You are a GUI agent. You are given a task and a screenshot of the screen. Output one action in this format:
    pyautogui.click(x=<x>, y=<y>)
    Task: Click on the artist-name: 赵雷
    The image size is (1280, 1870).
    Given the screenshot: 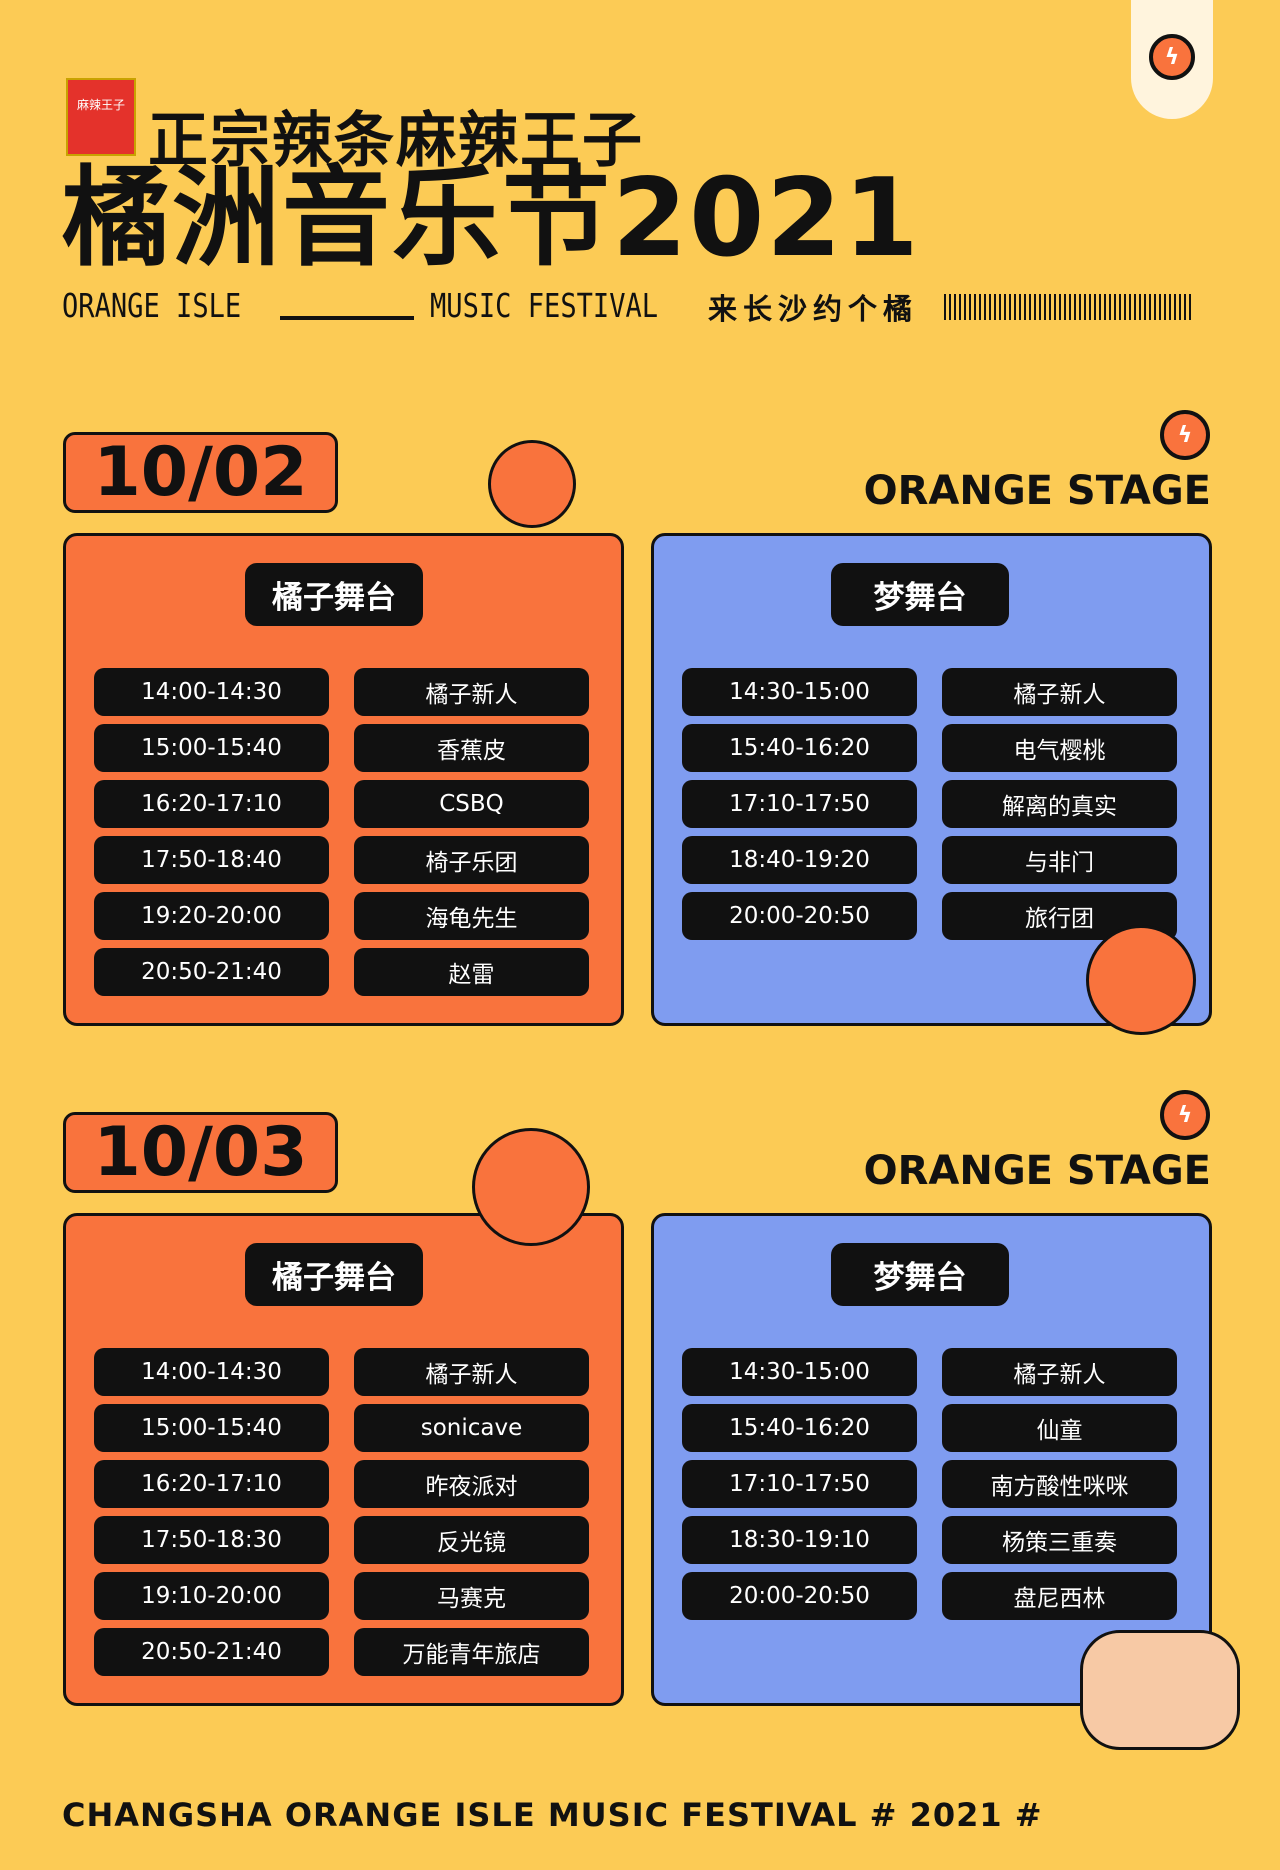 What is the action you would take?
    pyautogui.click(x=471, y=972)
    